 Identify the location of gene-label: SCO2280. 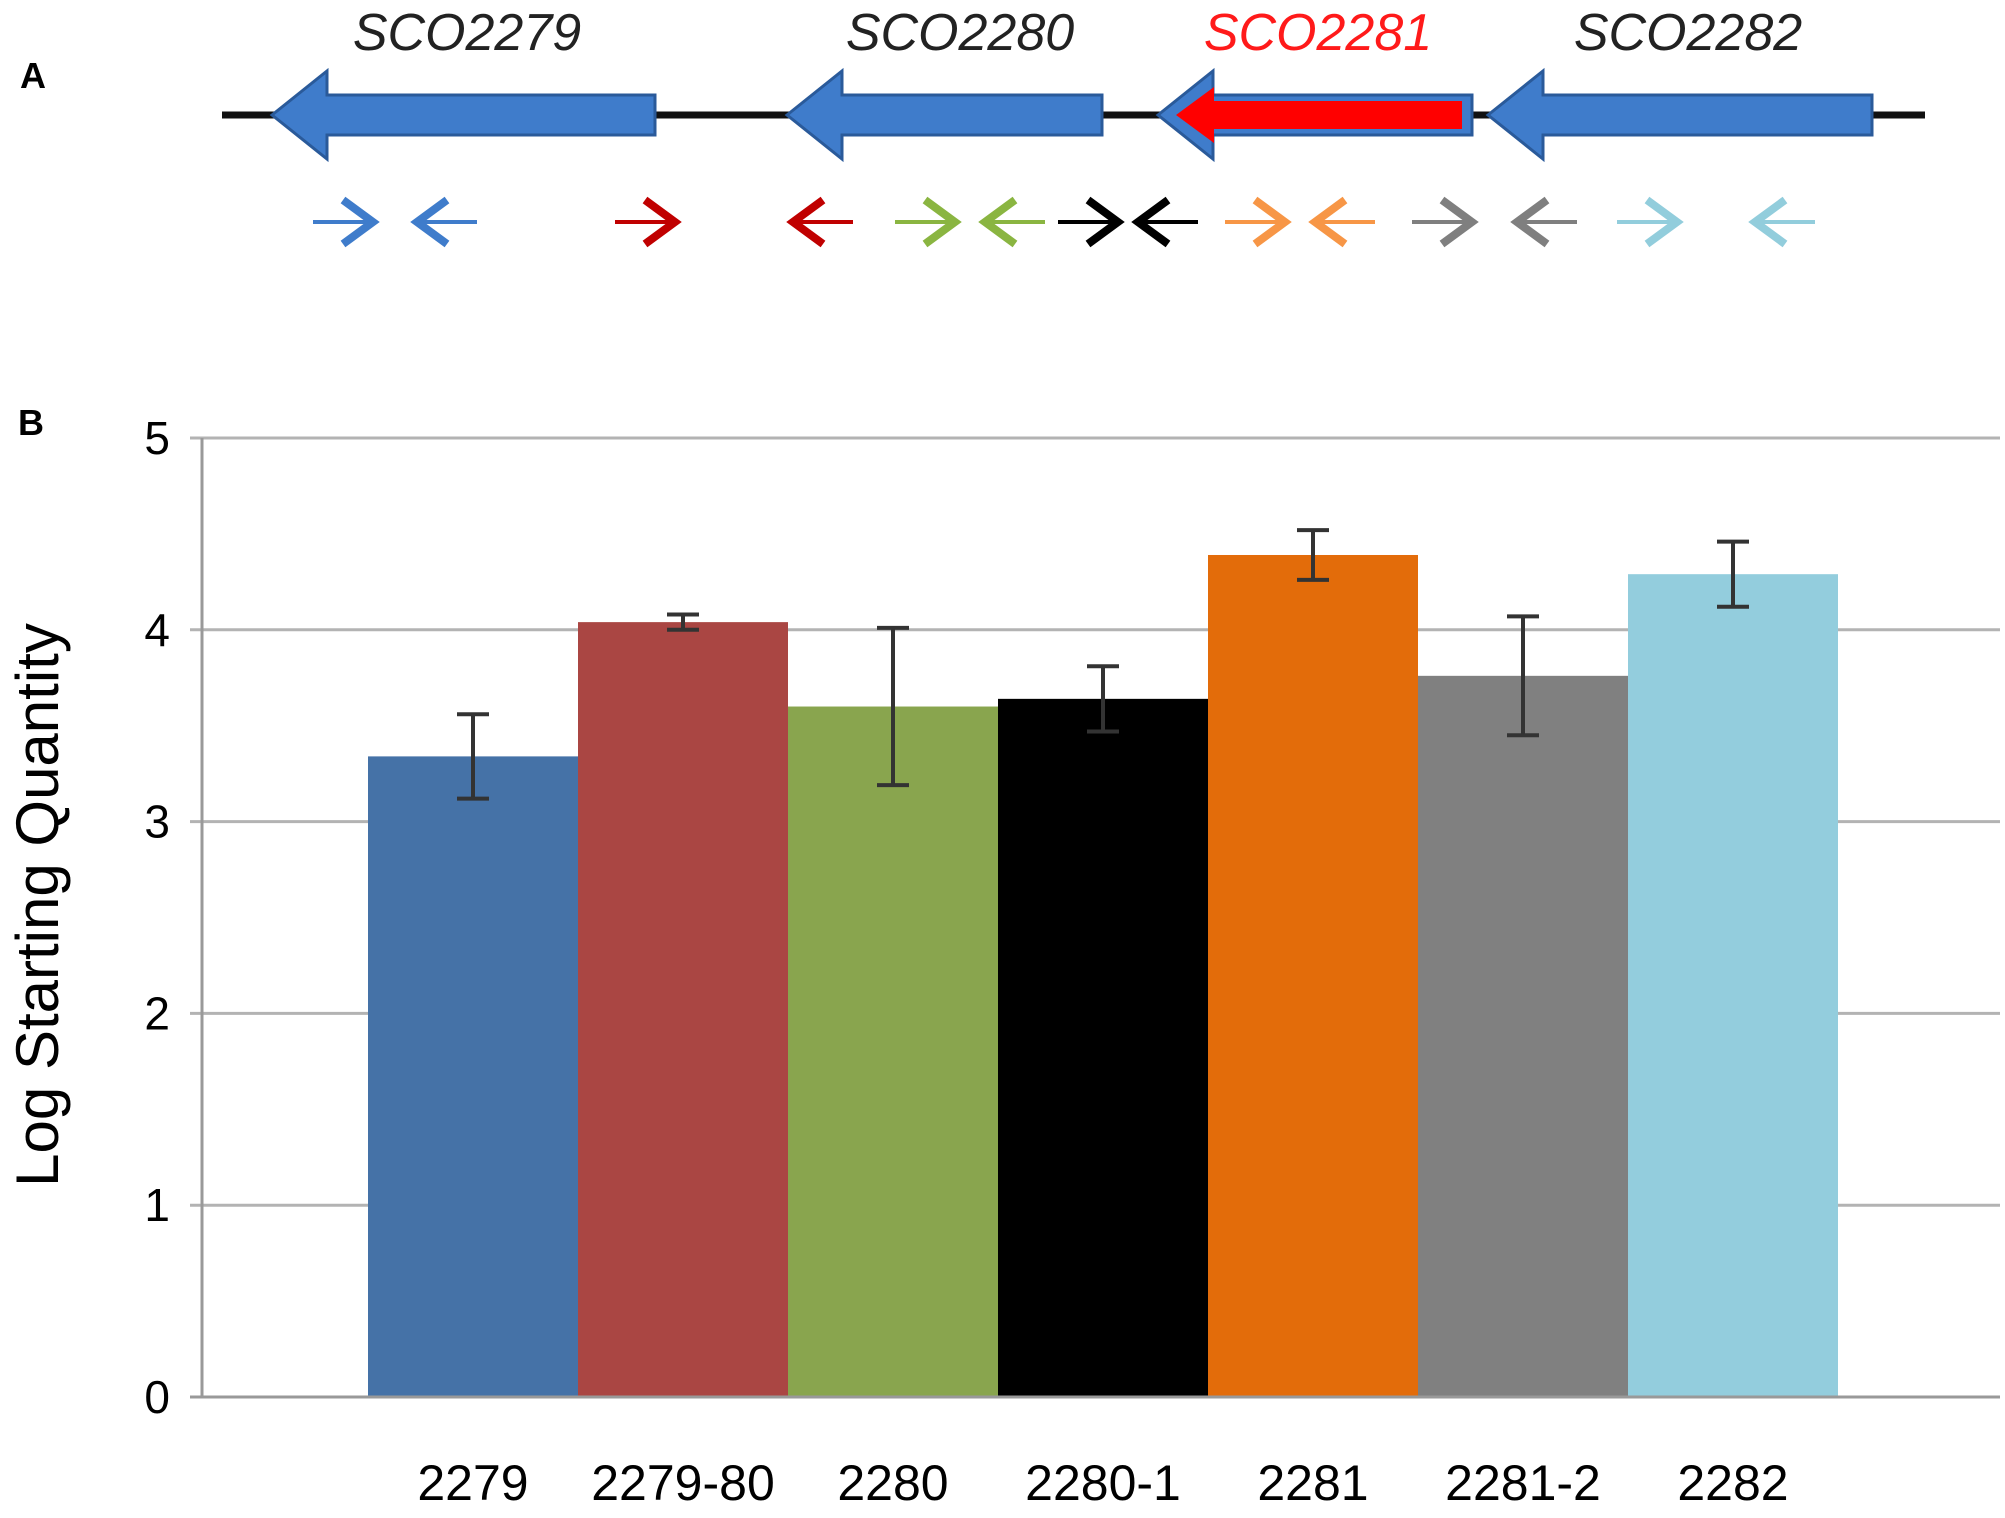
(960, 33).